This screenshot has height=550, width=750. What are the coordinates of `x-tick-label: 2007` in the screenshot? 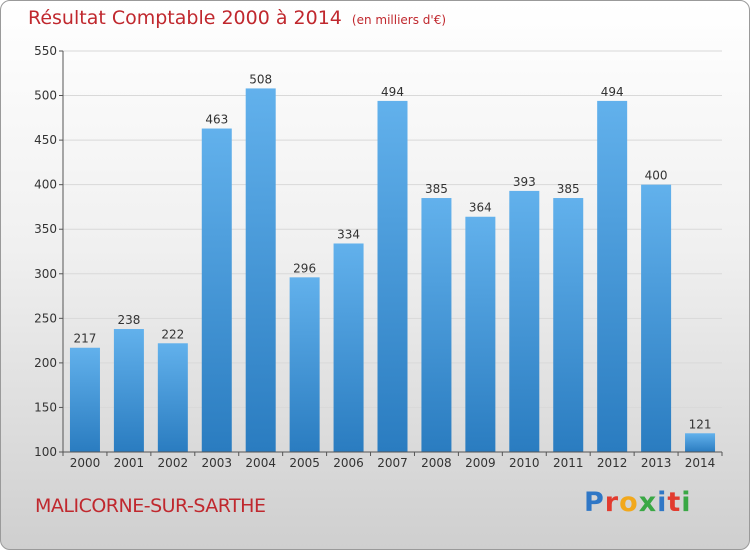 It's located at (392, 463).